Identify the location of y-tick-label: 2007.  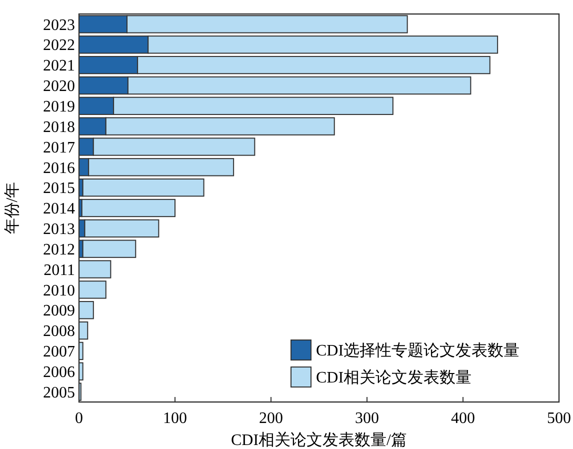
(59, 352).